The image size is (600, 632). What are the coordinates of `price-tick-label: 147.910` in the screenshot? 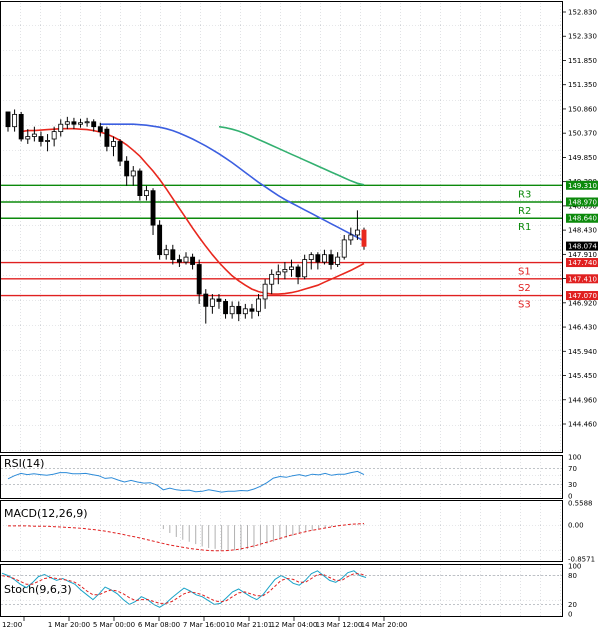 It's located at (582, 255).